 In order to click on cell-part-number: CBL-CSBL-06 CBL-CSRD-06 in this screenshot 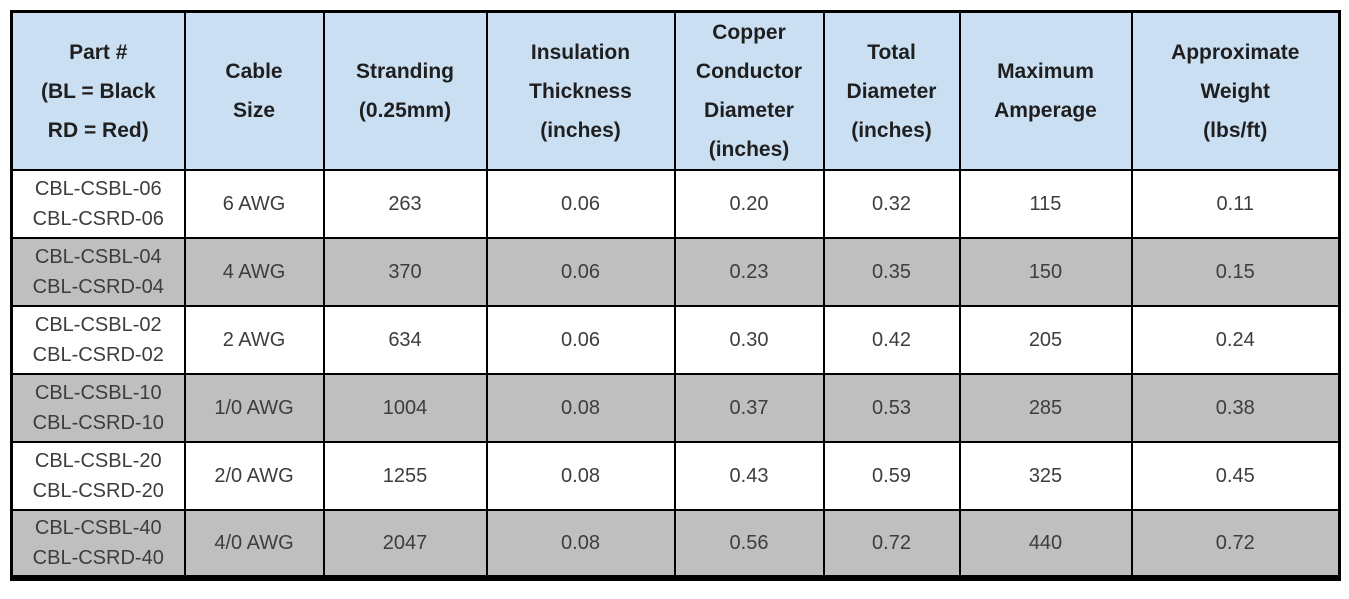, I will do `click(98, 204)`.